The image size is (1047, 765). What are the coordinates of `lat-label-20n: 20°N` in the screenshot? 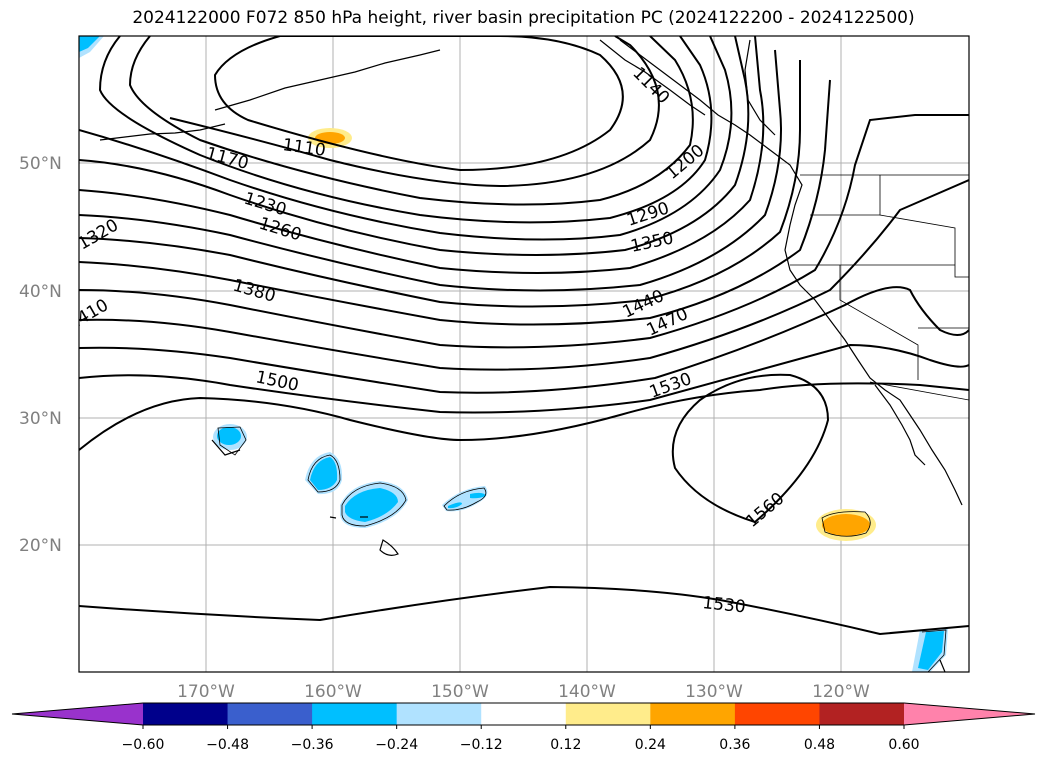 It's located at (40, 546).